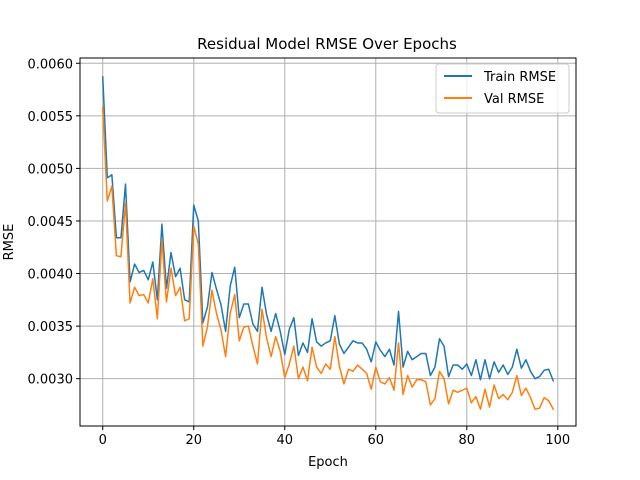  I want to click on y-axis-label: RMSE, so click(9, 242).